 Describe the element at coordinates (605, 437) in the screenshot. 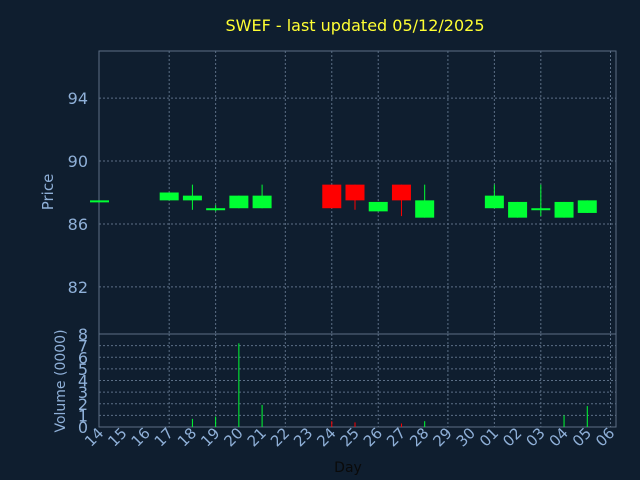

I see `x-tick-label: 06` at that location.